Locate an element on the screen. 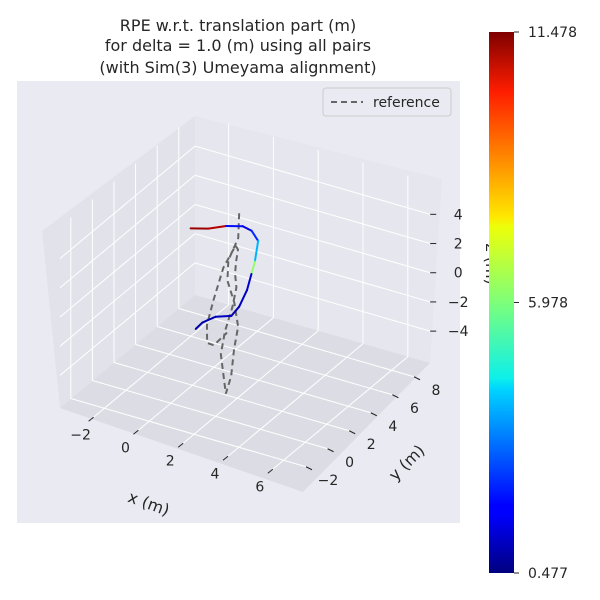 The width and height of the screenshot is (600, 600). series-layer is located at coordinates (224, 303).